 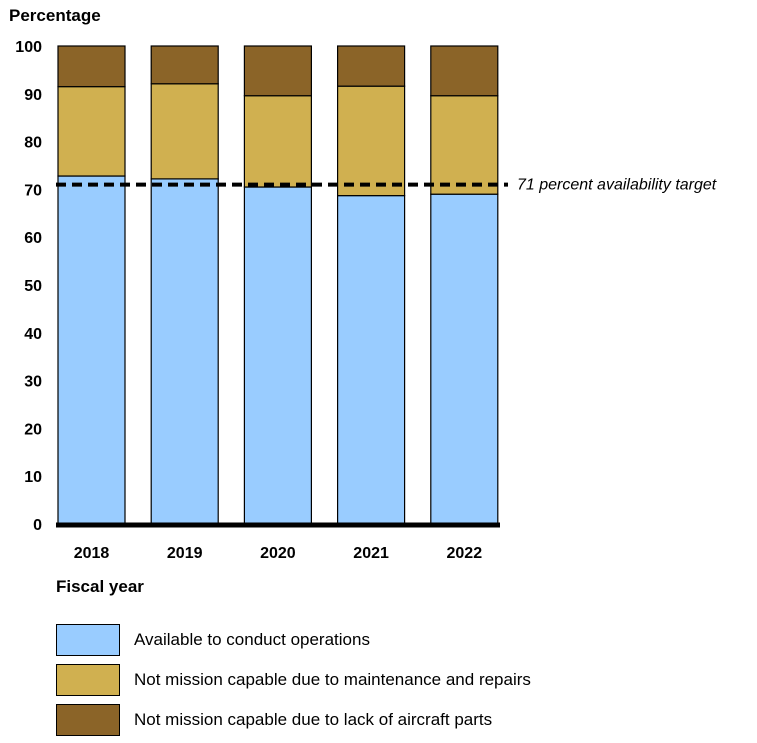 What do you see at coordinates (185, 553) in the screenshot?
I see `x-tick-label: 2019` at bounding box center [185, 553].